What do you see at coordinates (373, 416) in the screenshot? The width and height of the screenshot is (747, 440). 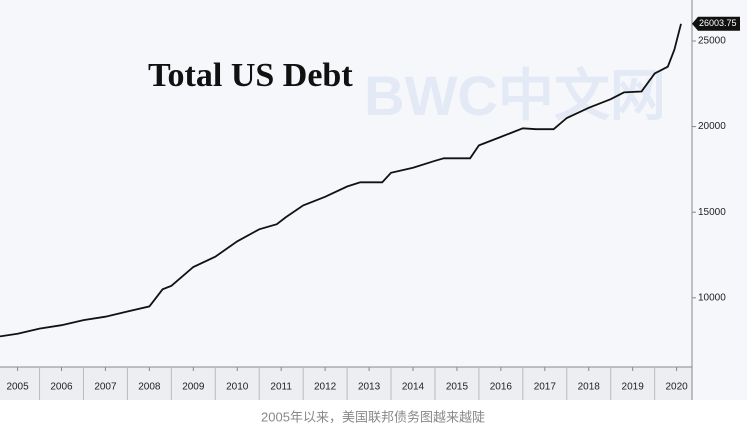 I see `caption: 2005年以来，美国联邦债务图越来越陡` at bounding box center [373, 416].